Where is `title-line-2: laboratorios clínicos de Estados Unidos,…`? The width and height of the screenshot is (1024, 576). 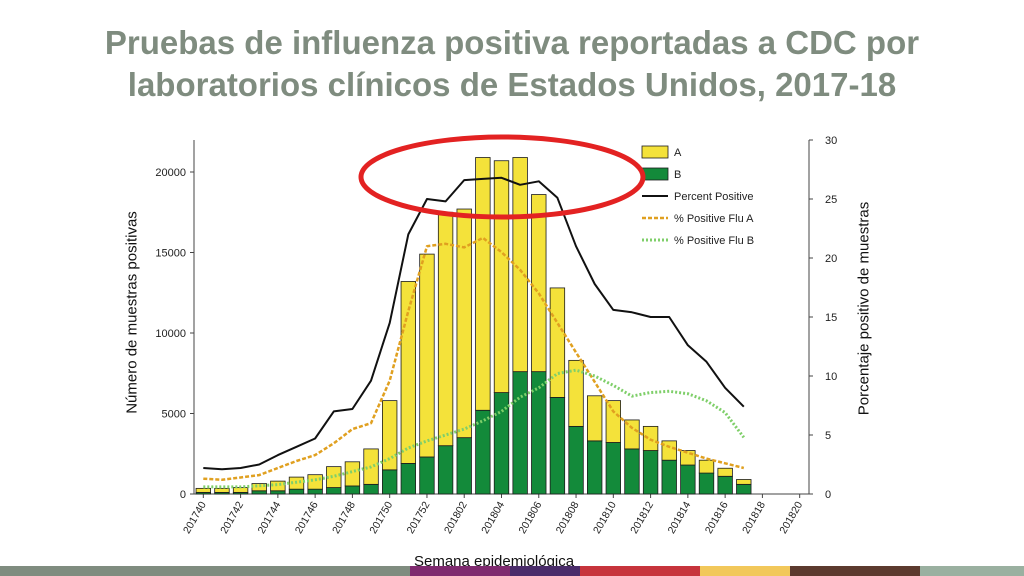 title-line-2: laboratorios clínicos de Estados Unidos,… is located at coordinates (512, 84).